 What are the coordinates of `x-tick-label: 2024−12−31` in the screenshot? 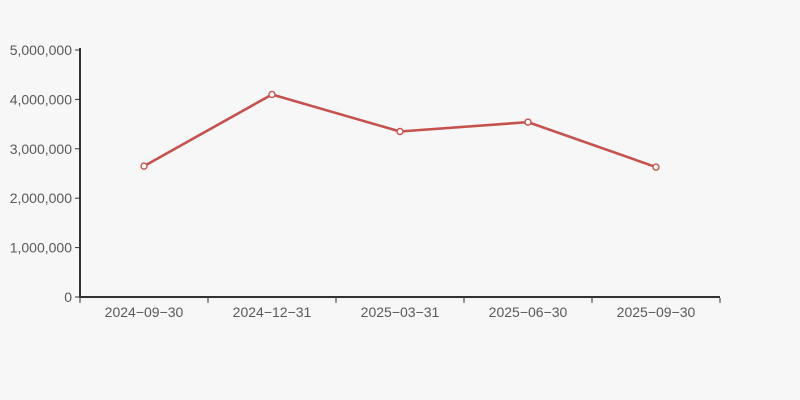 It's located at (272, 312).